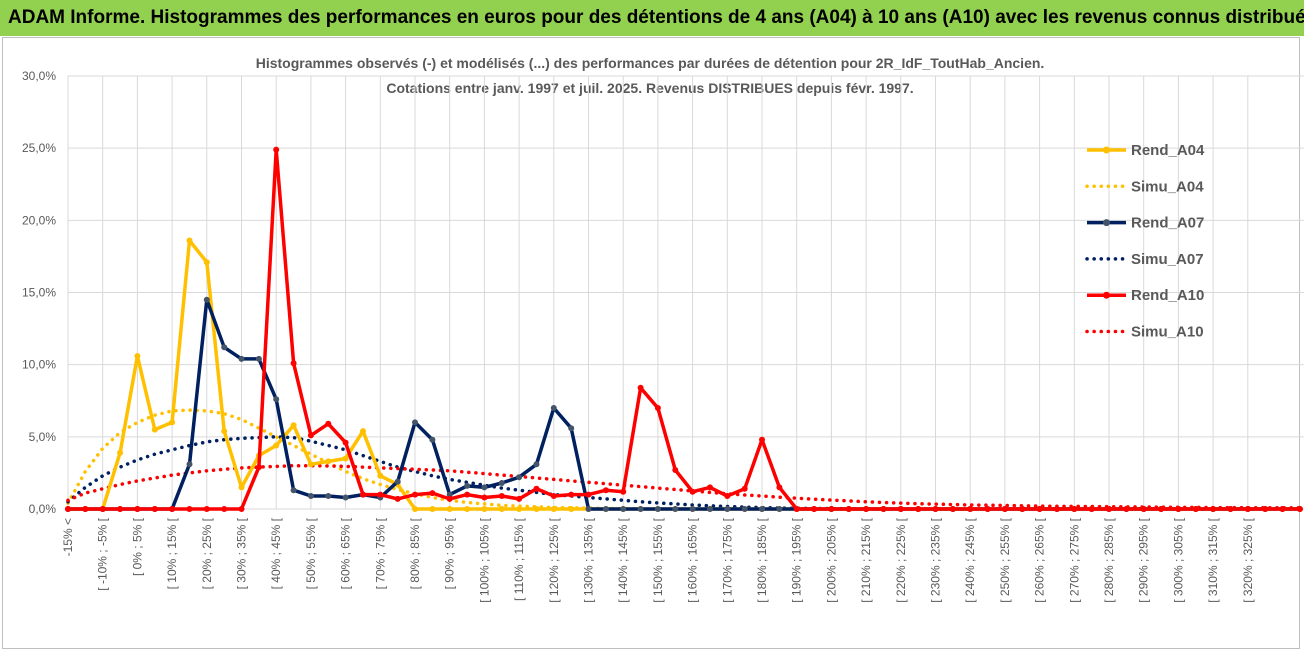 The image size is (1304, 652). I want to click on legend-label-Simu_A07: Simu_A07, so click(1167, 259).